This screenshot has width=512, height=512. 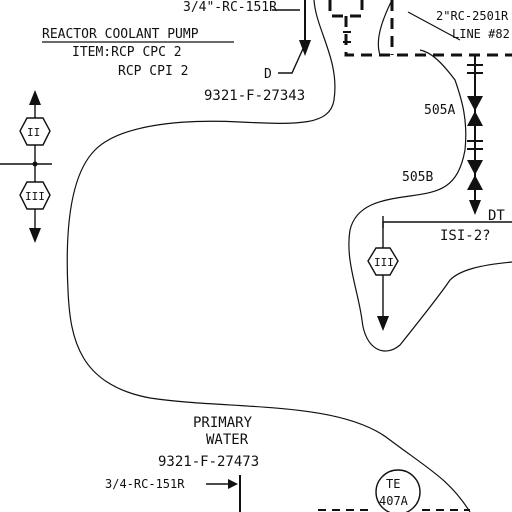 I want to click on te-instrument-icon, so click(x=398, y=490).